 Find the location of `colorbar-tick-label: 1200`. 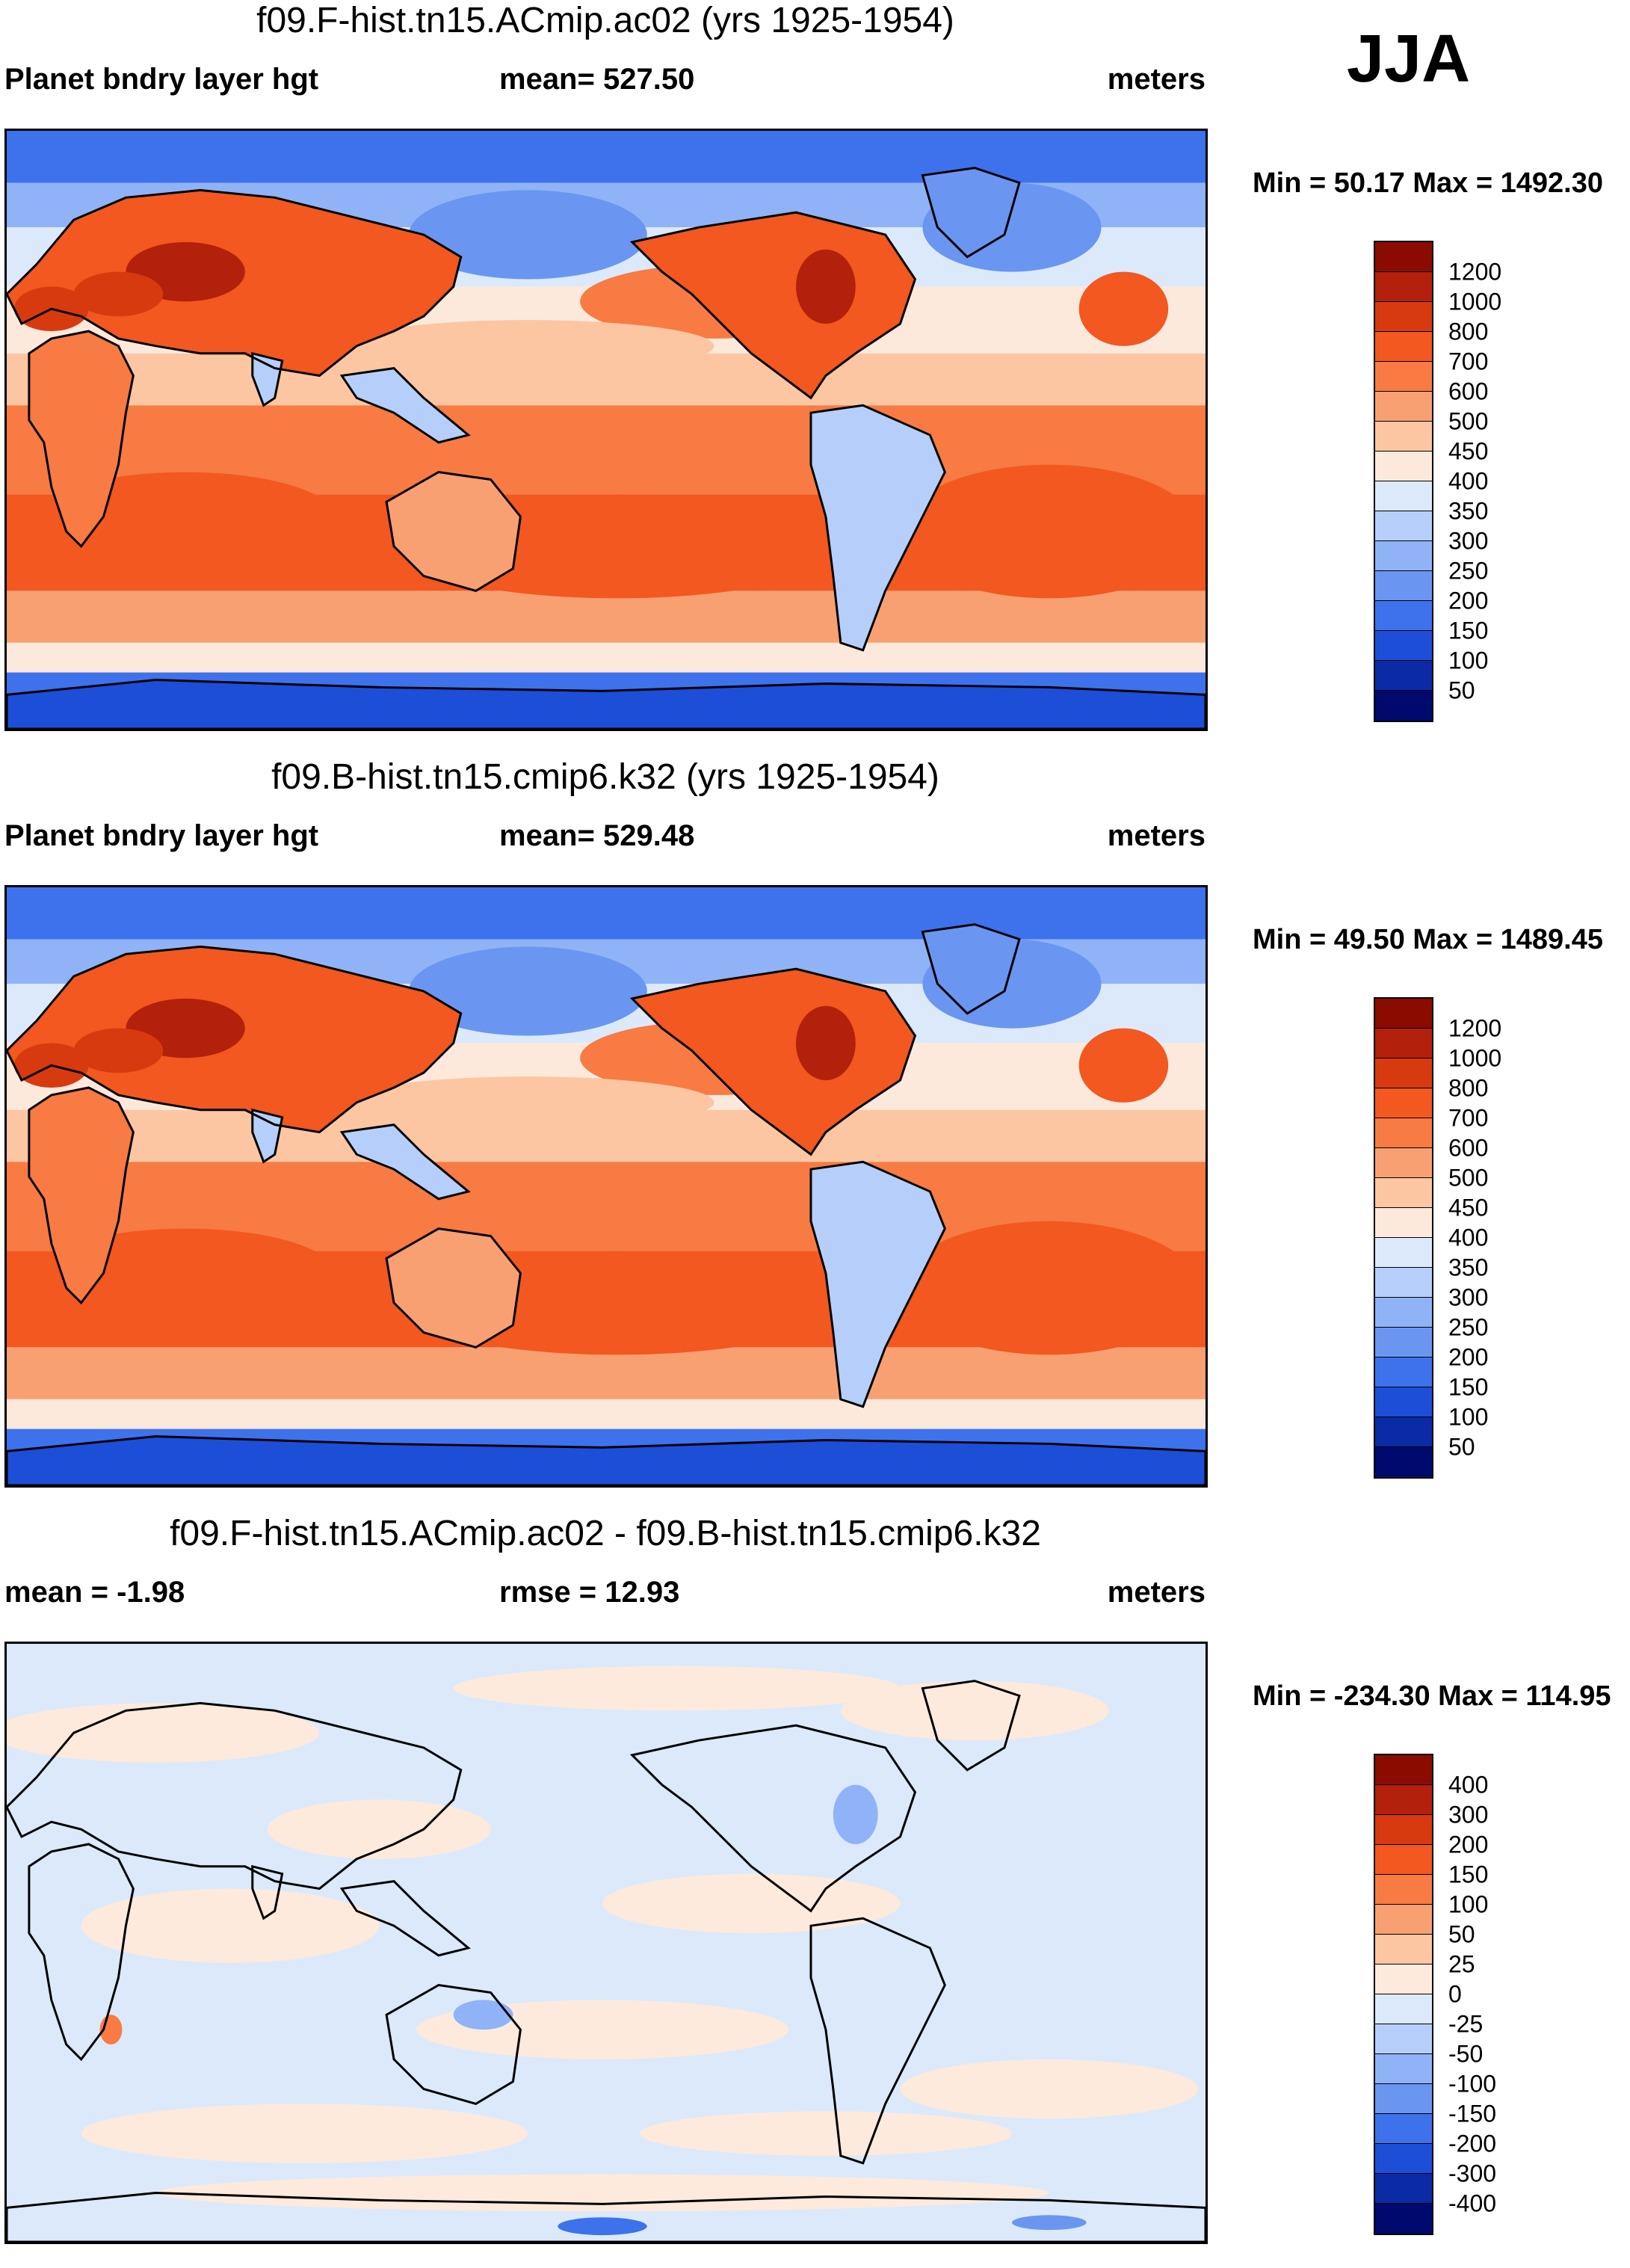

colorbar-tick-label: 1200 is located at coordinates (1475, 1028).